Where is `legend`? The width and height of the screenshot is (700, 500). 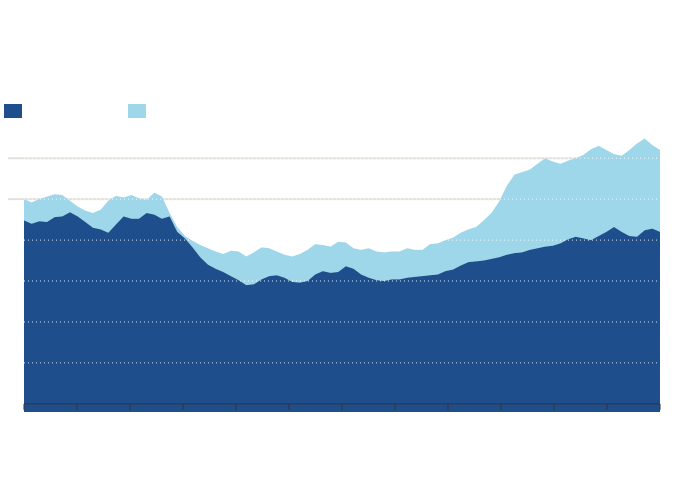 legend is located at coordinates (78, 111).